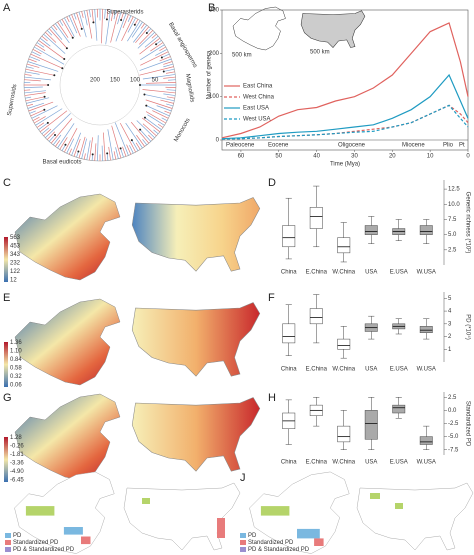  What do you see at coordinates (259, 98) in the screenshot?
I see `legend-label: West China` at bounding box center [259, 98].